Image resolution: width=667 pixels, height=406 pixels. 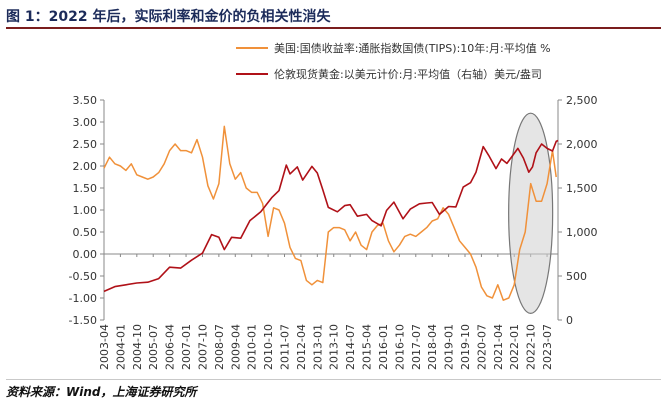 I want to click on y-left-tick-label: 0.00, so click(x=85, y=254).